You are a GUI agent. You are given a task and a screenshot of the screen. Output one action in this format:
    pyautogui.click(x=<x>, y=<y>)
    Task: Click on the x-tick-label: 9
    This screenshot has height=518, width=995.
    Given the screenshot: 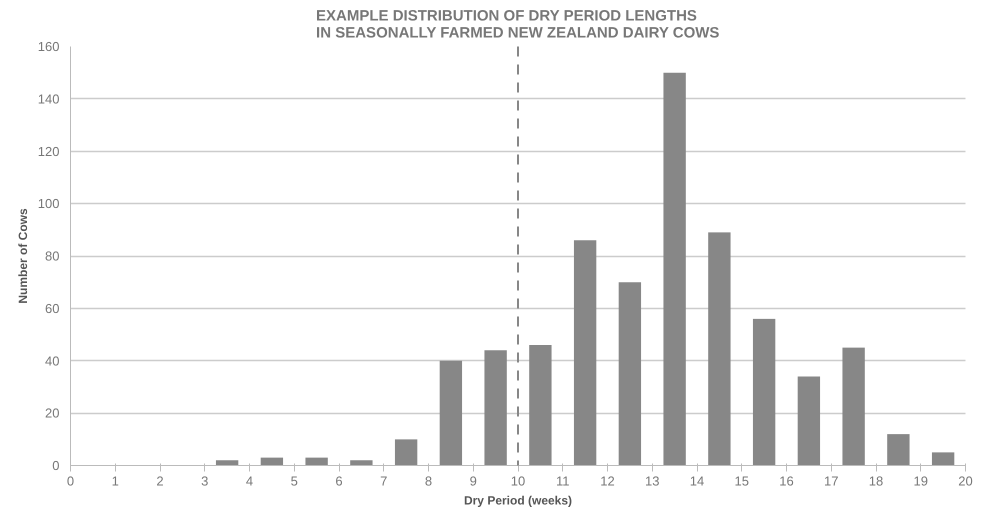 What is the action you would take?
    pyautogui.click(x=473, y=481)
    